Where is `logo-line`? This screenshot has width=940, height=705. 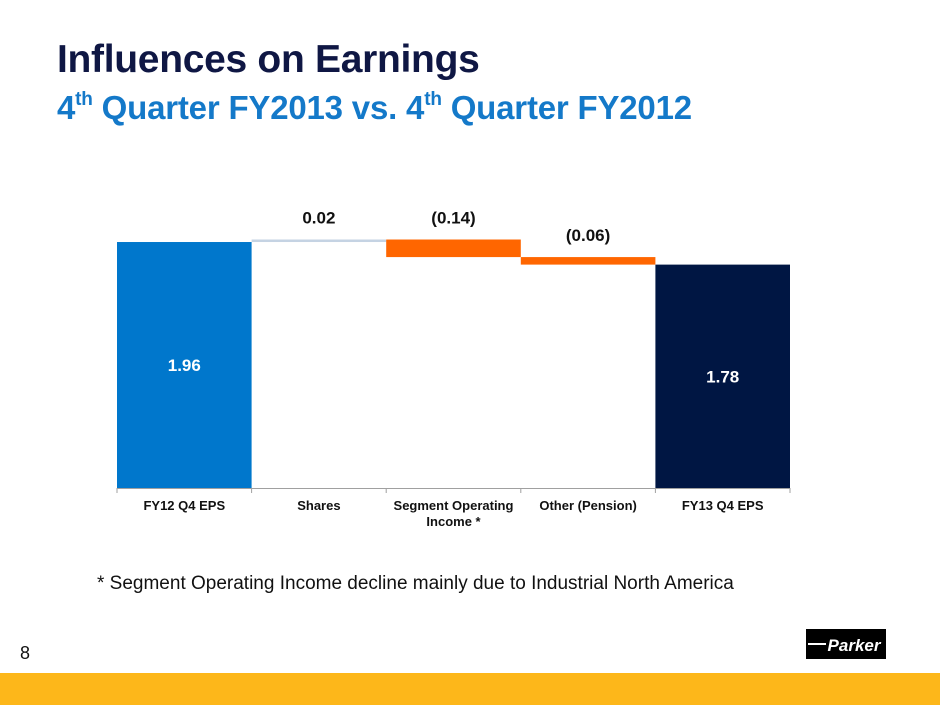
logo-line is located at coordinates (817, 644).